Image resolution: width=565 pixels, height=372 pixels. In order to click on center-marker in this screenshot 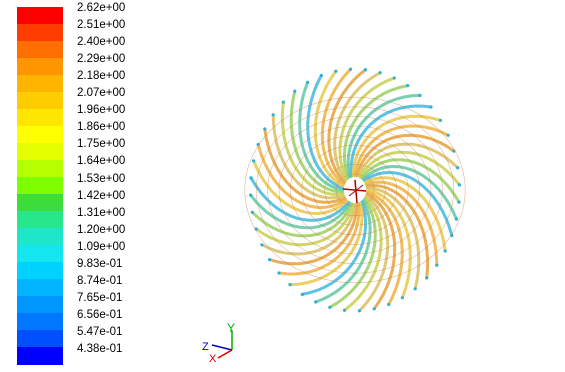, I will do `click(354, 191)`.